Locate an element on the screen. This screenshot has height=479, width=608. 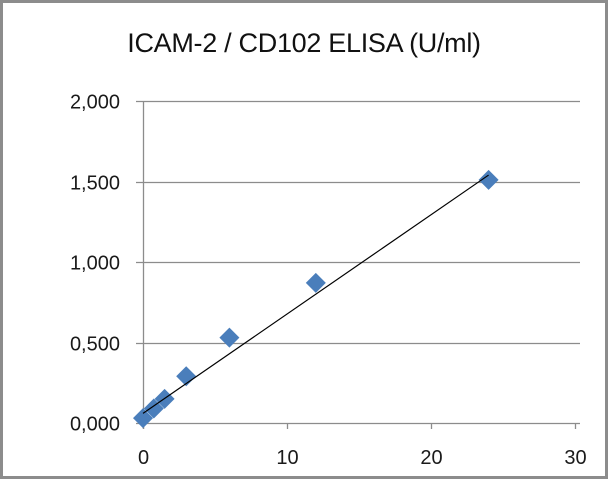
chart-title: ICAM-2 / CD102 ELISA (U/ml) is located at coordinates (304, 43).